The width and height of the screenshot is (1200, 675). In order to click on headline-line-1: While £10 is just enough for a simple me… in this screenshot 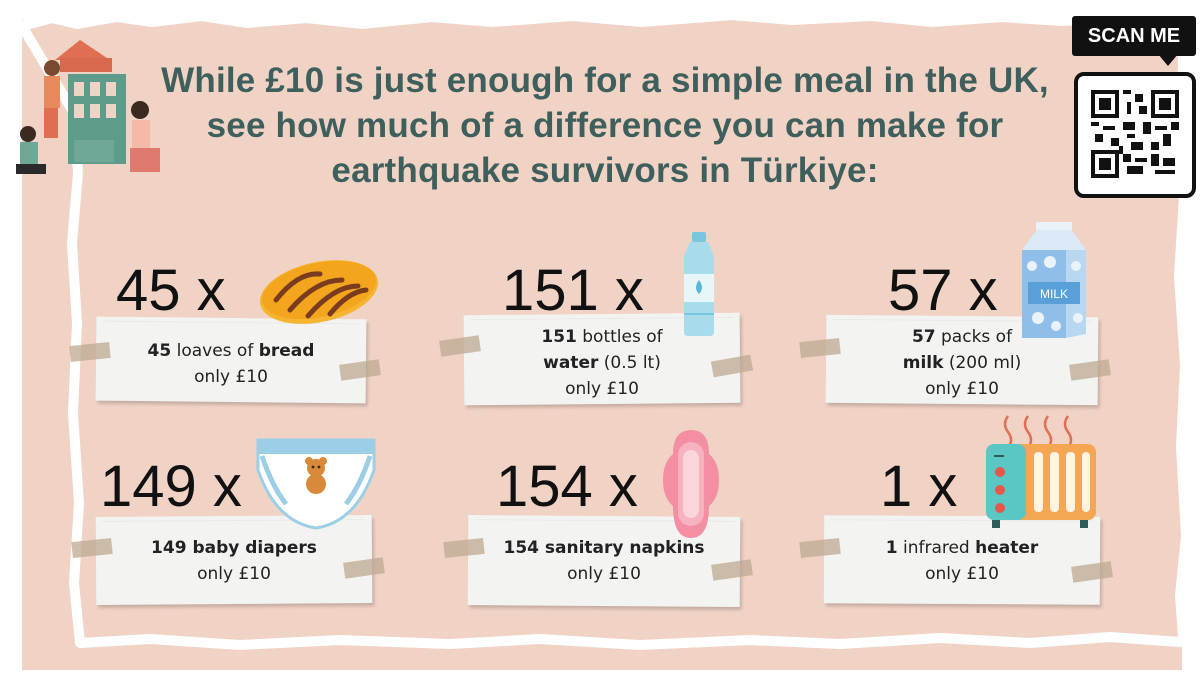, I will do `click(605, 80)`.